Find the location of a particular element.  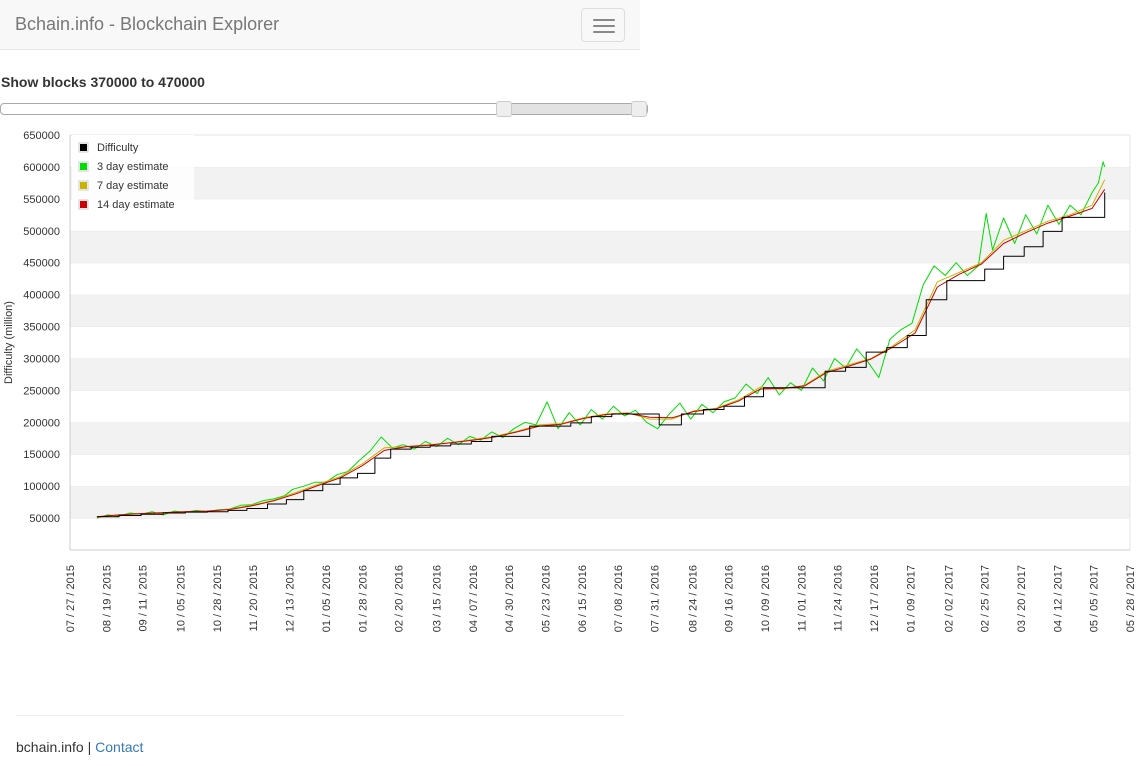

x-tick-label: 11 / 01 / 2016 is located at coordinates (802, 598).